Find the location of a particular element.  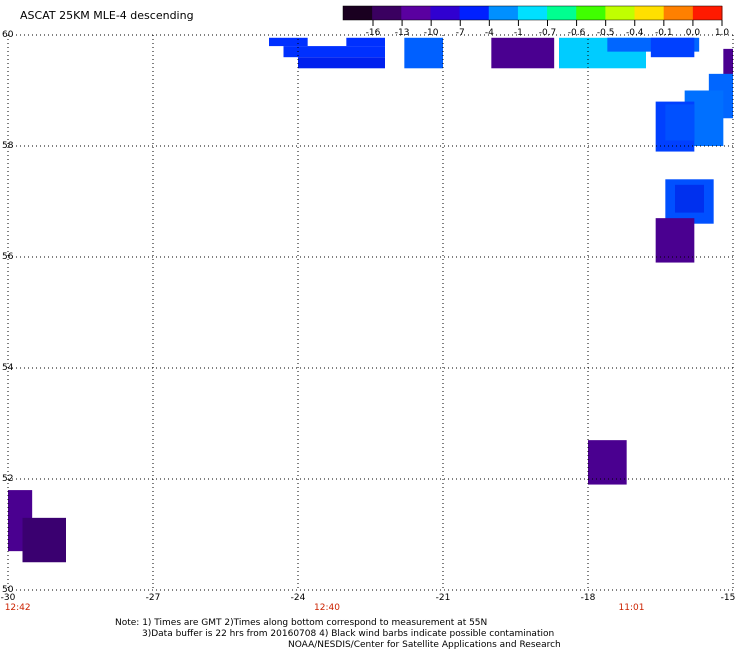

colorbar-label: -7 is located at coordinates (460, 33).